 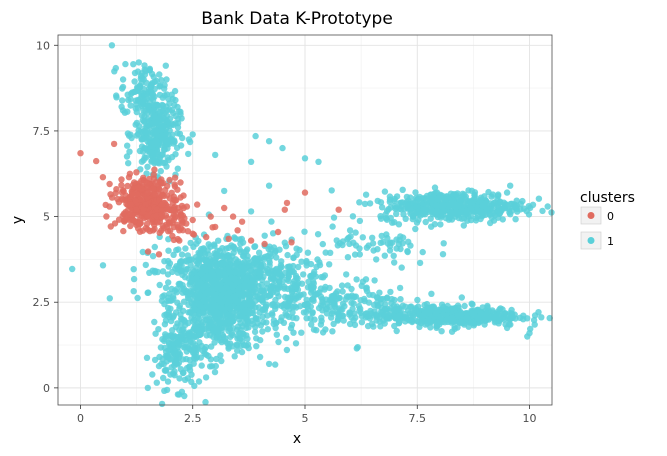 What do you see at coordinates (597, 240) in the screenshot?
I see `legend-item-1: 1` at bounding box center [597, 240].